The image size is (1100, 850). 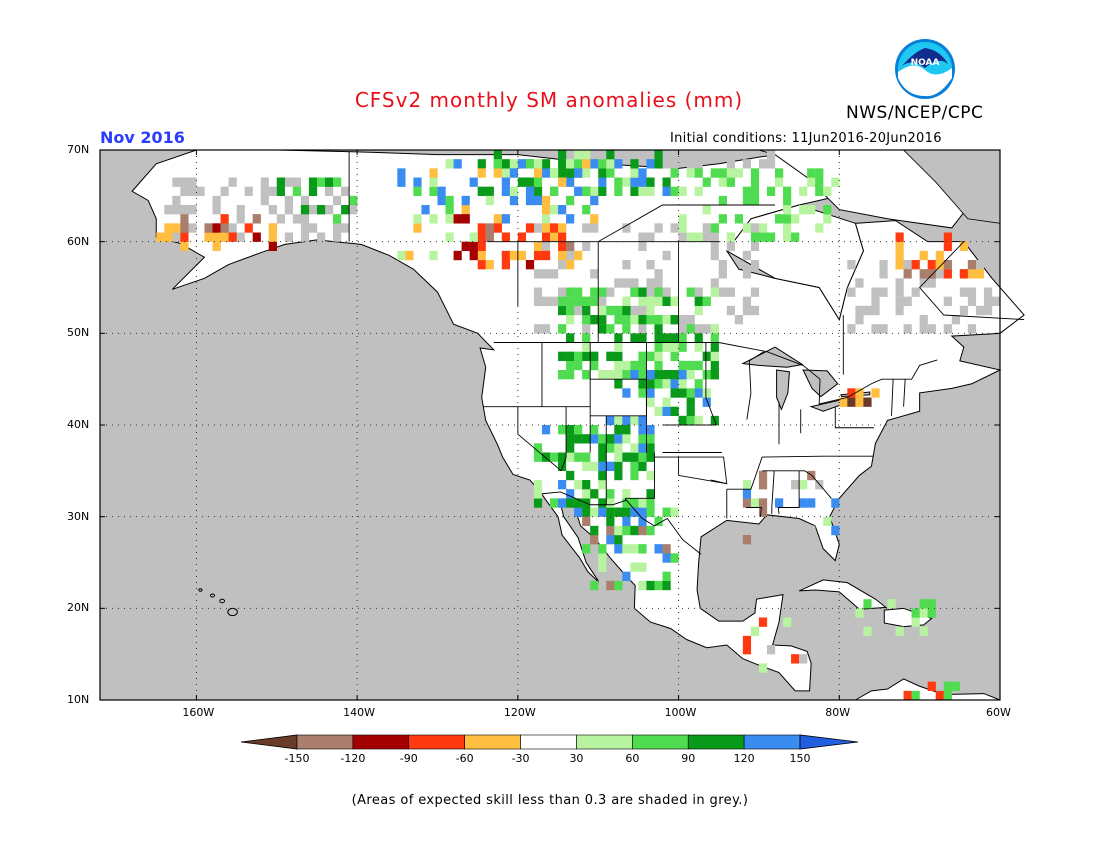 I want to click on latitude-label: 30N, so click(x=78, y=516).